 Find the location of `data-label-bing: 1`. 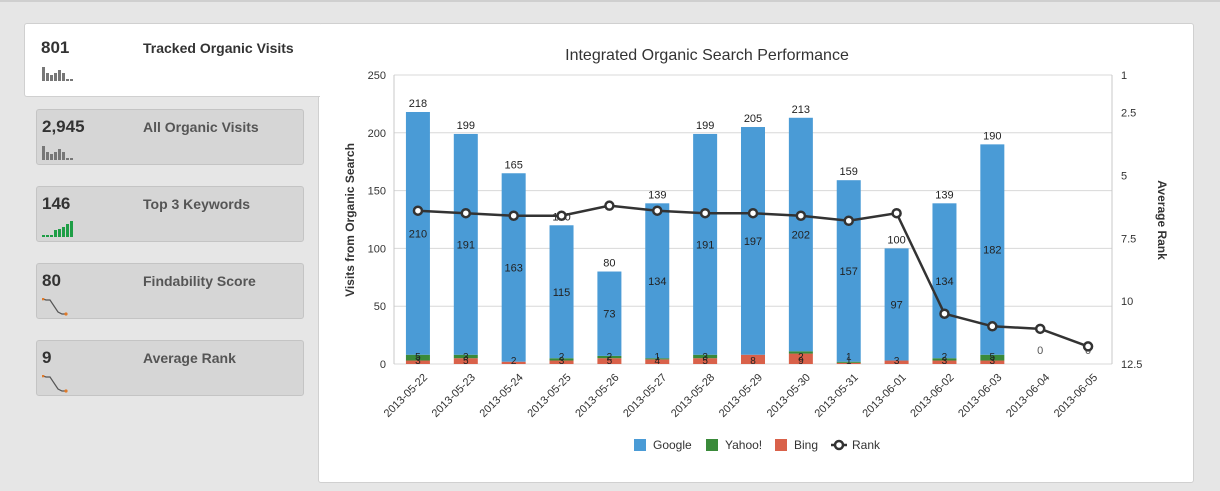

data-label-bing: 1 is located at coordinates (849, 361).